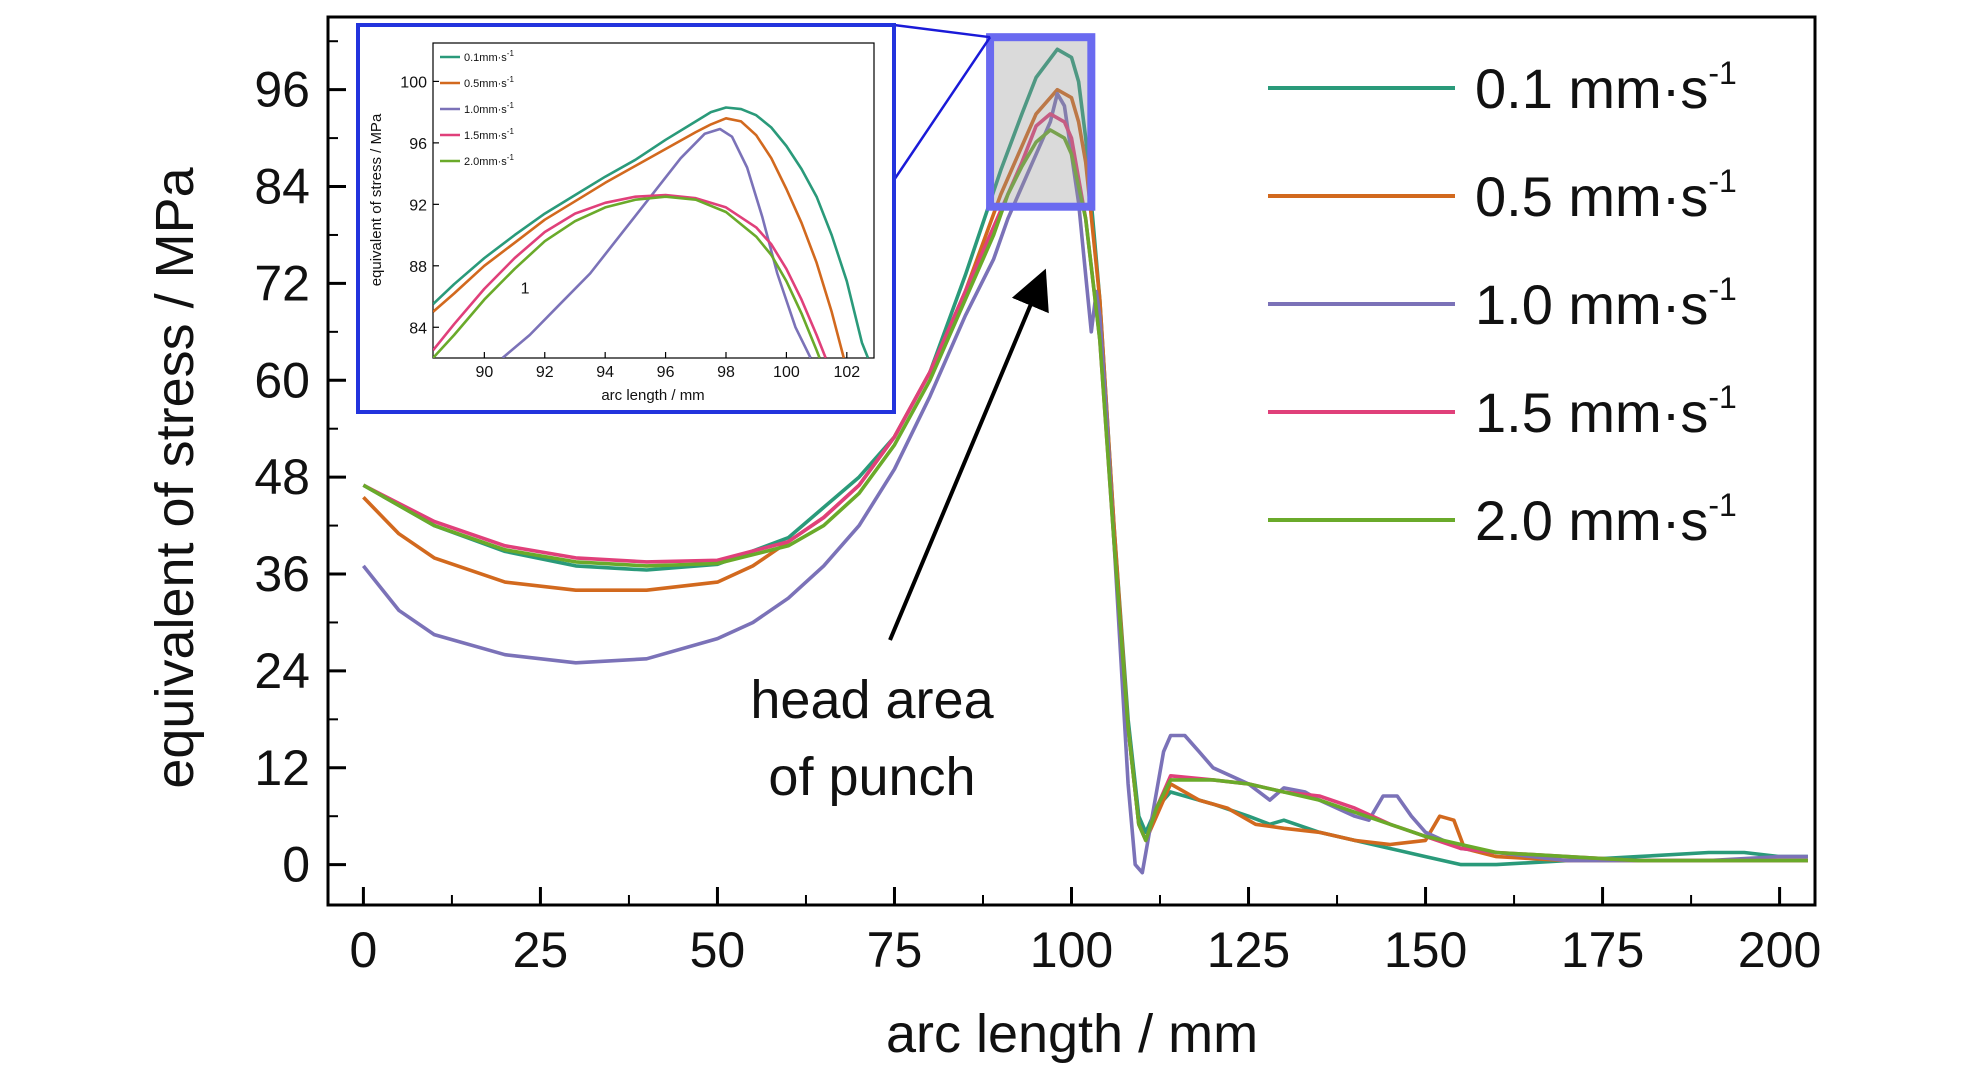 The width and height of the screenshot is (1984, 1068). Describe the element at coordinates (363, 950) in the screenshot. I see `x-tick-label: 0` at that location.